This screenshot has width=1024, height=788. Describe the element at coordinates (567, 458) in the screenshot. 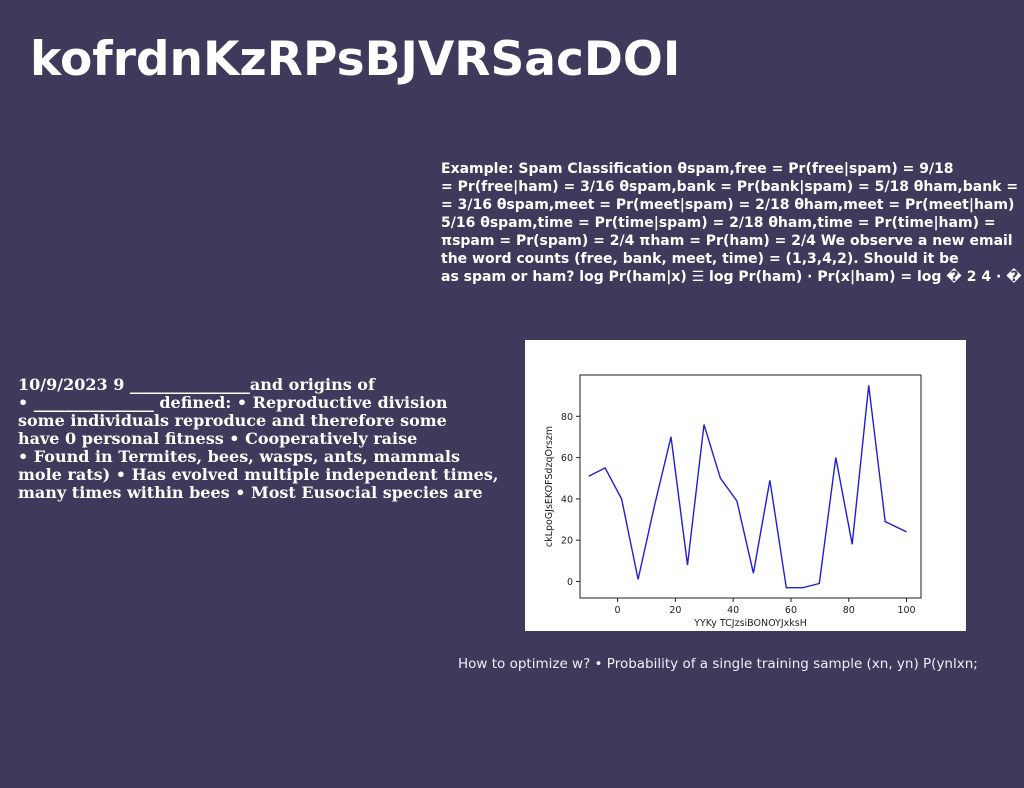

I see `y-tick-label: 60` at that location.